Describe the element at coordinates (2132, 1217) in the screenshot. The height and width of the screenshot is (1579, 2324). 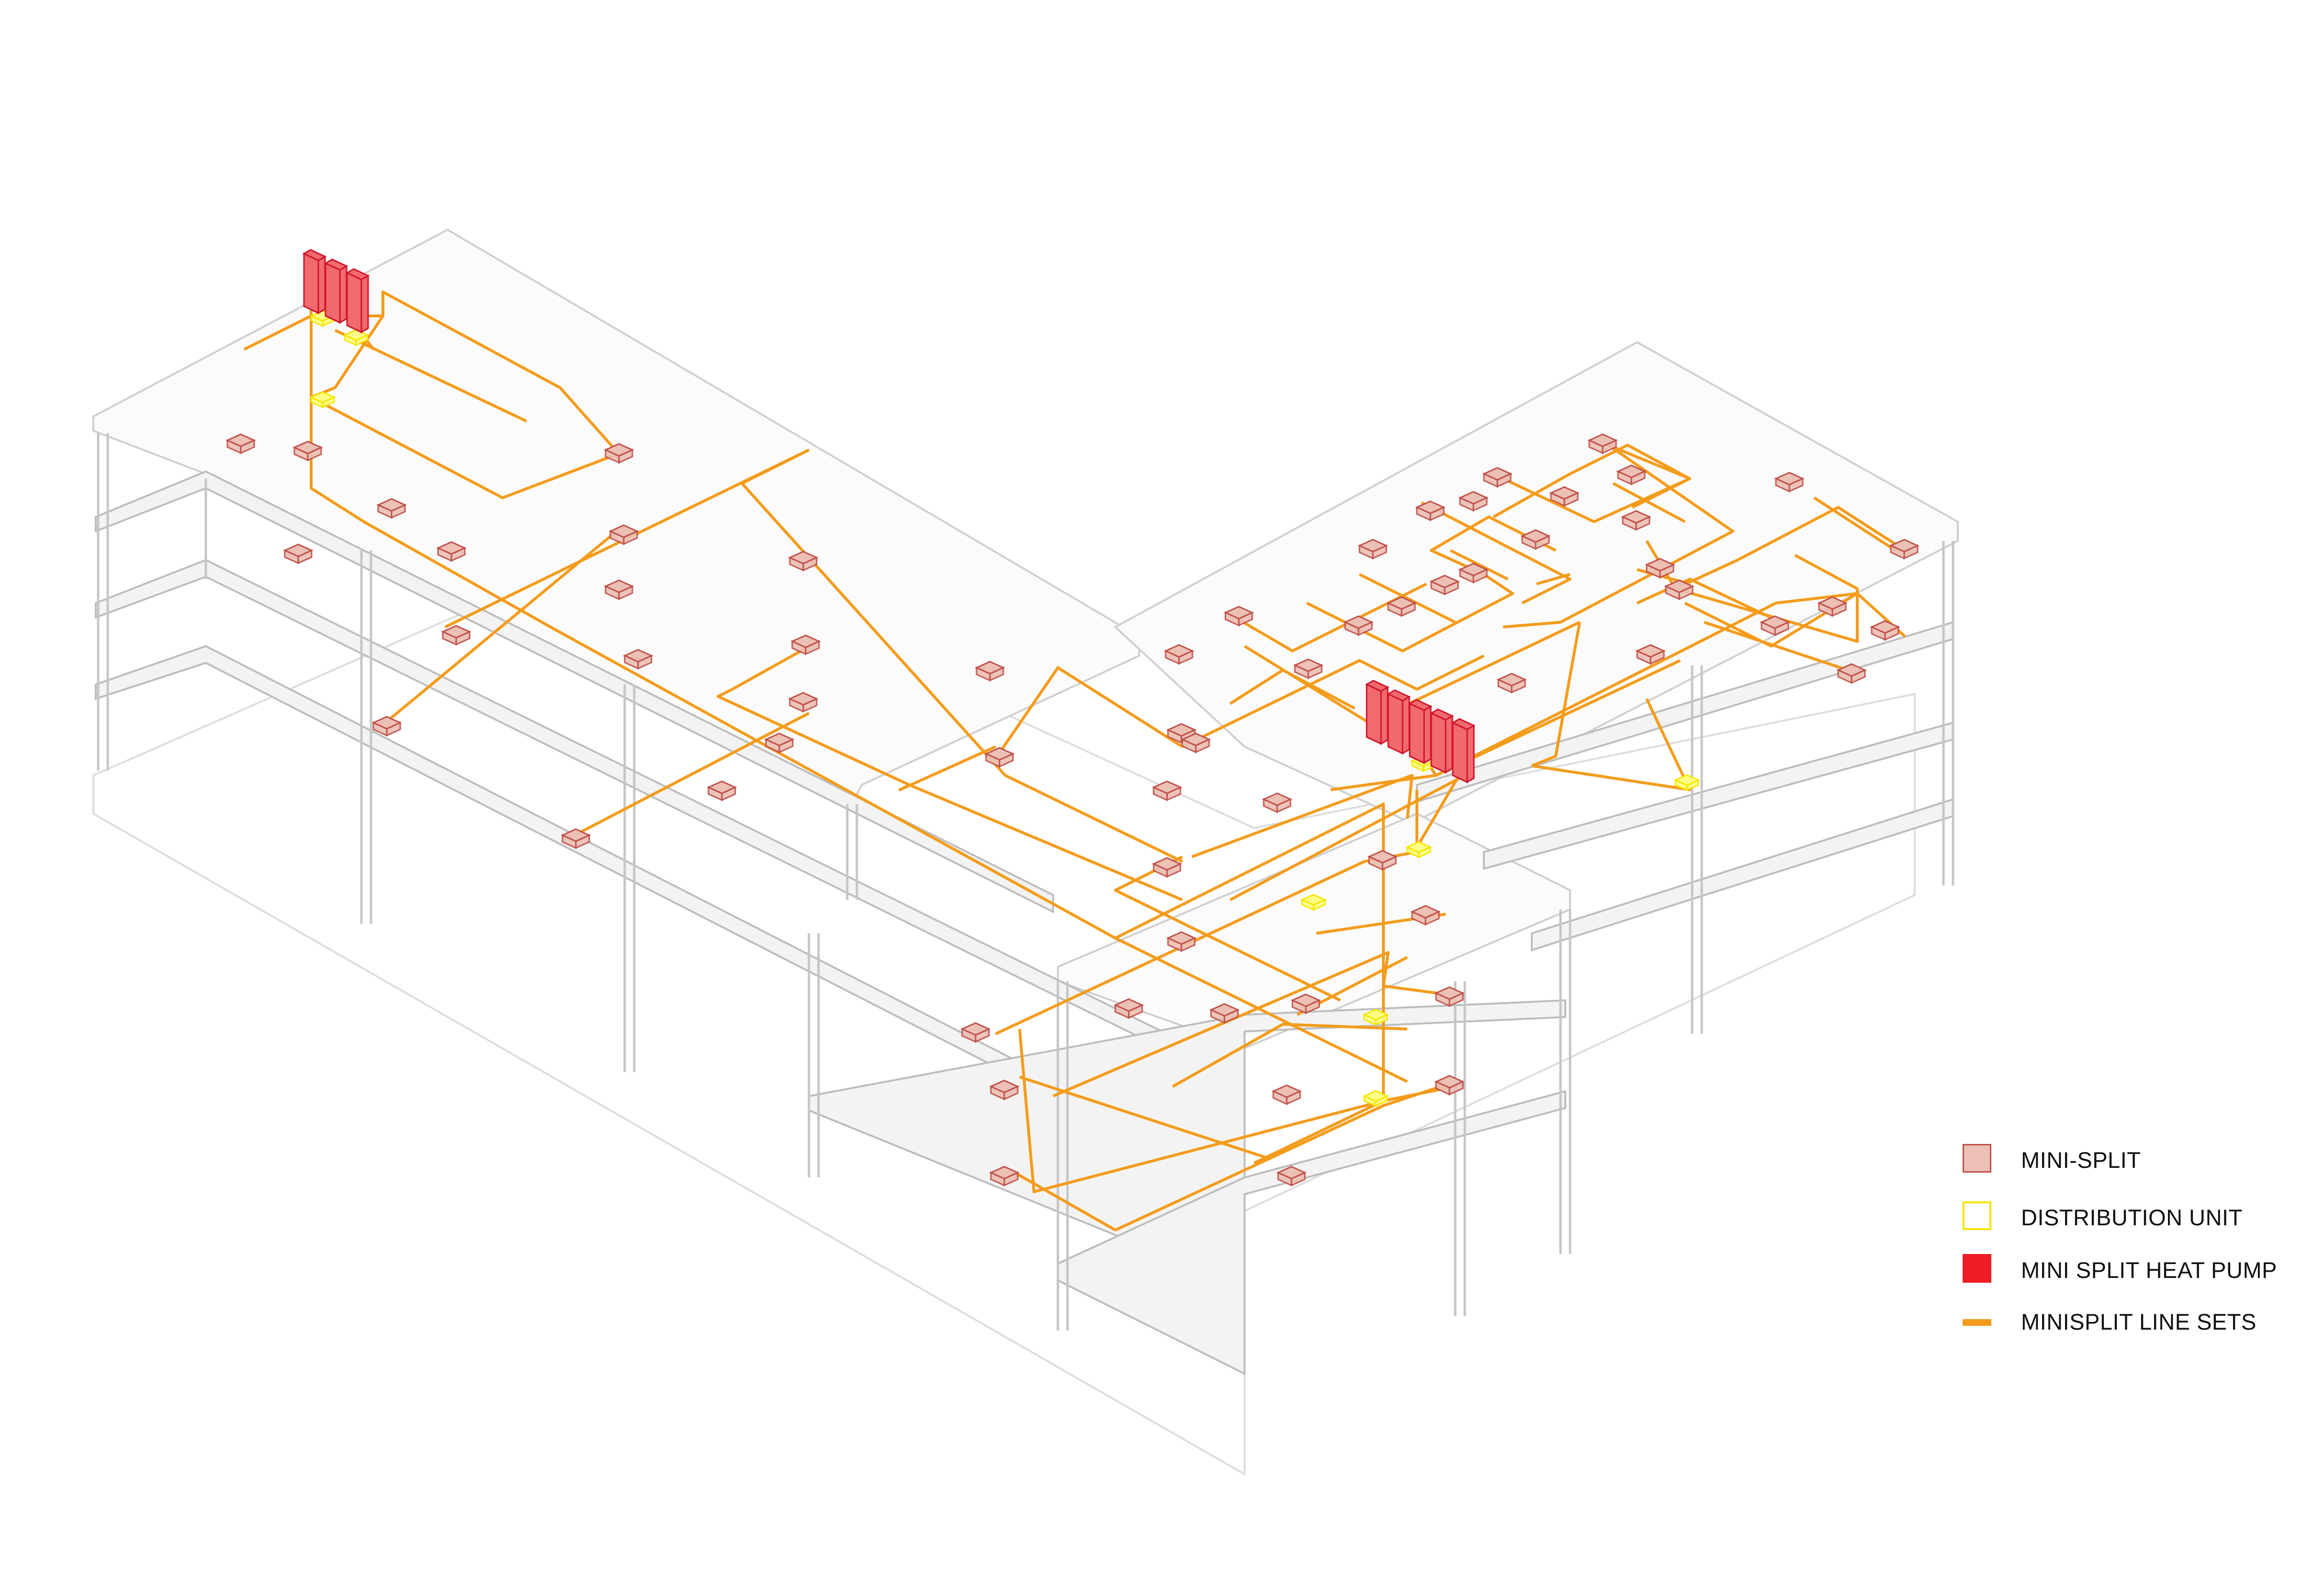
I see `legend-label: DISTRIBUTION UNIT` at that location.